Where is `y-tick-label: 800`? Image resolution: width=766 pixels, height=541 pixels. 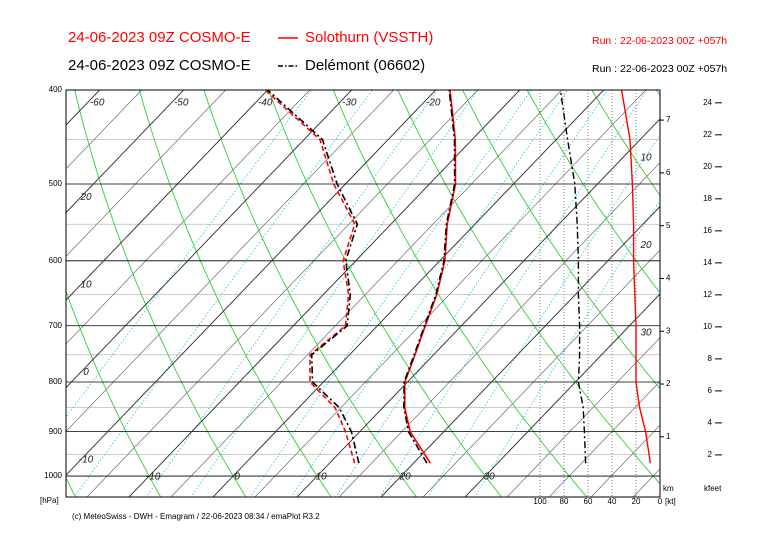
y-tick-label: 800 is located at coordinates (56, 381).